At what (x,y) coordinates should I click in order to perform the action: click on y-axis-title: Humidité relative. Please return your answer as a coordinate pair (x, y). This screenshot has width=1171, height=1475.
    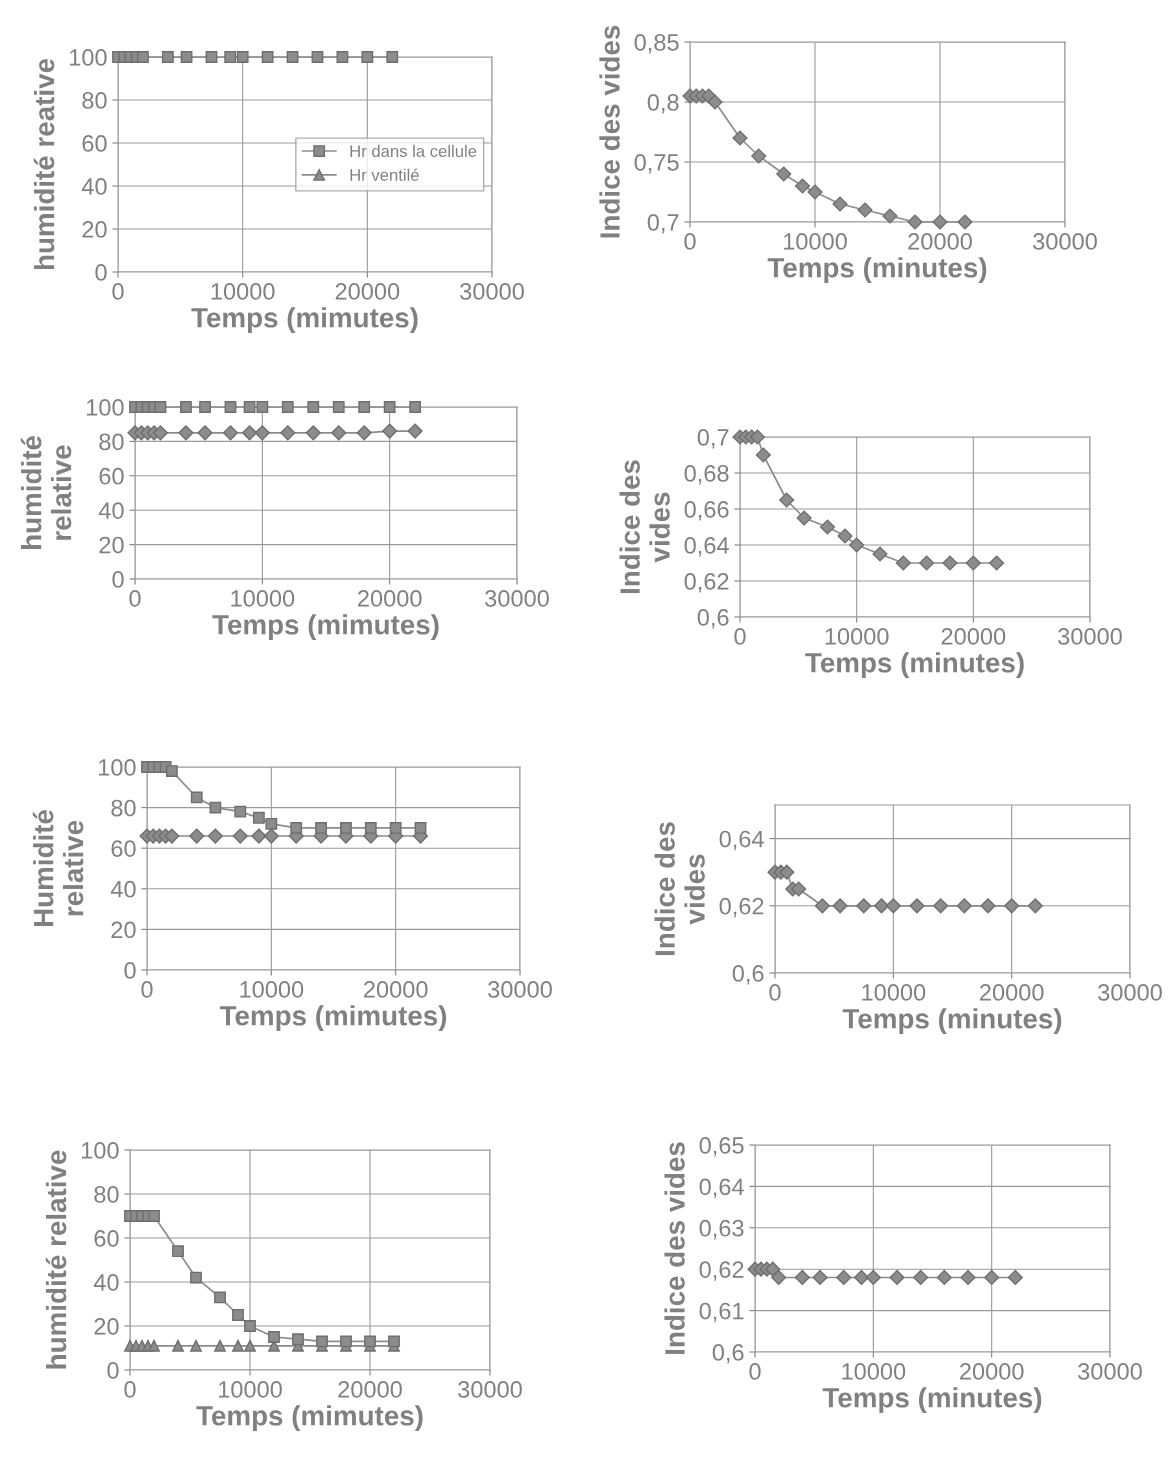
    Looking at the image, I should click on (58, 868).